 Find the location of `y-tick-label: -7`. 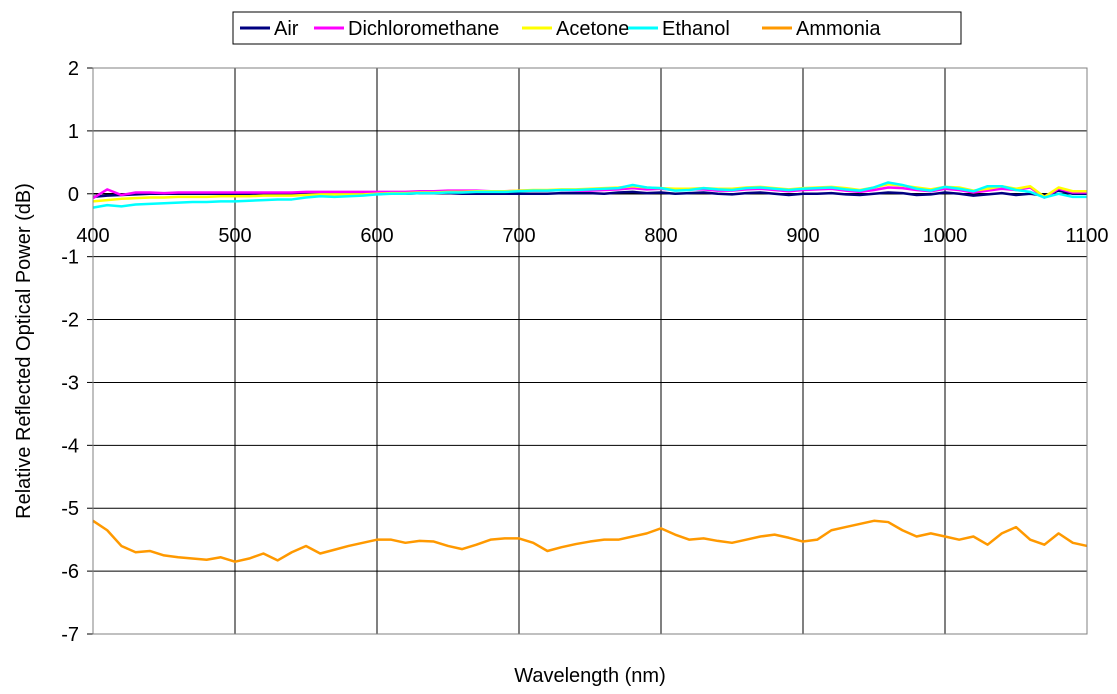

y-tick-label: -7 is located at coordinates (70, 635).